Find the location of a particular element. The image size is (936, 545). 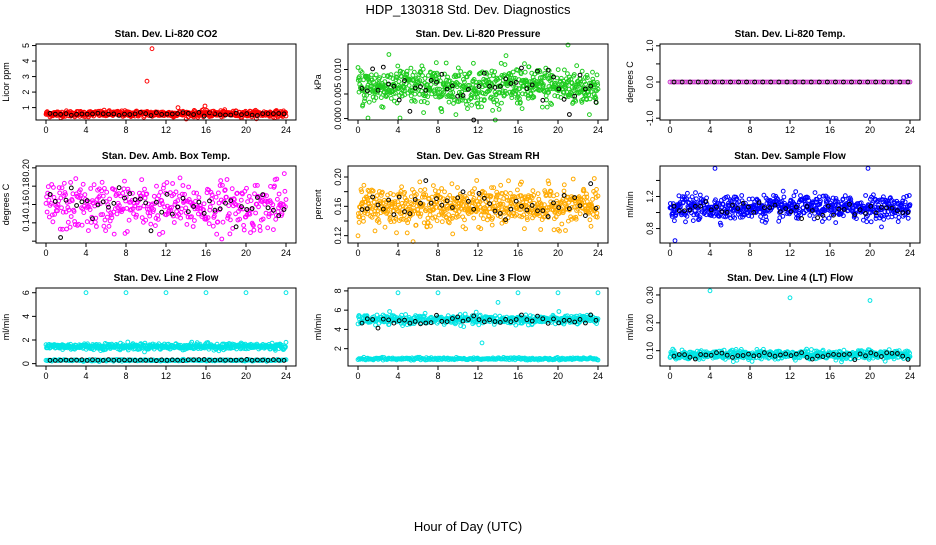

data-points is located at coordinates (478, 326).